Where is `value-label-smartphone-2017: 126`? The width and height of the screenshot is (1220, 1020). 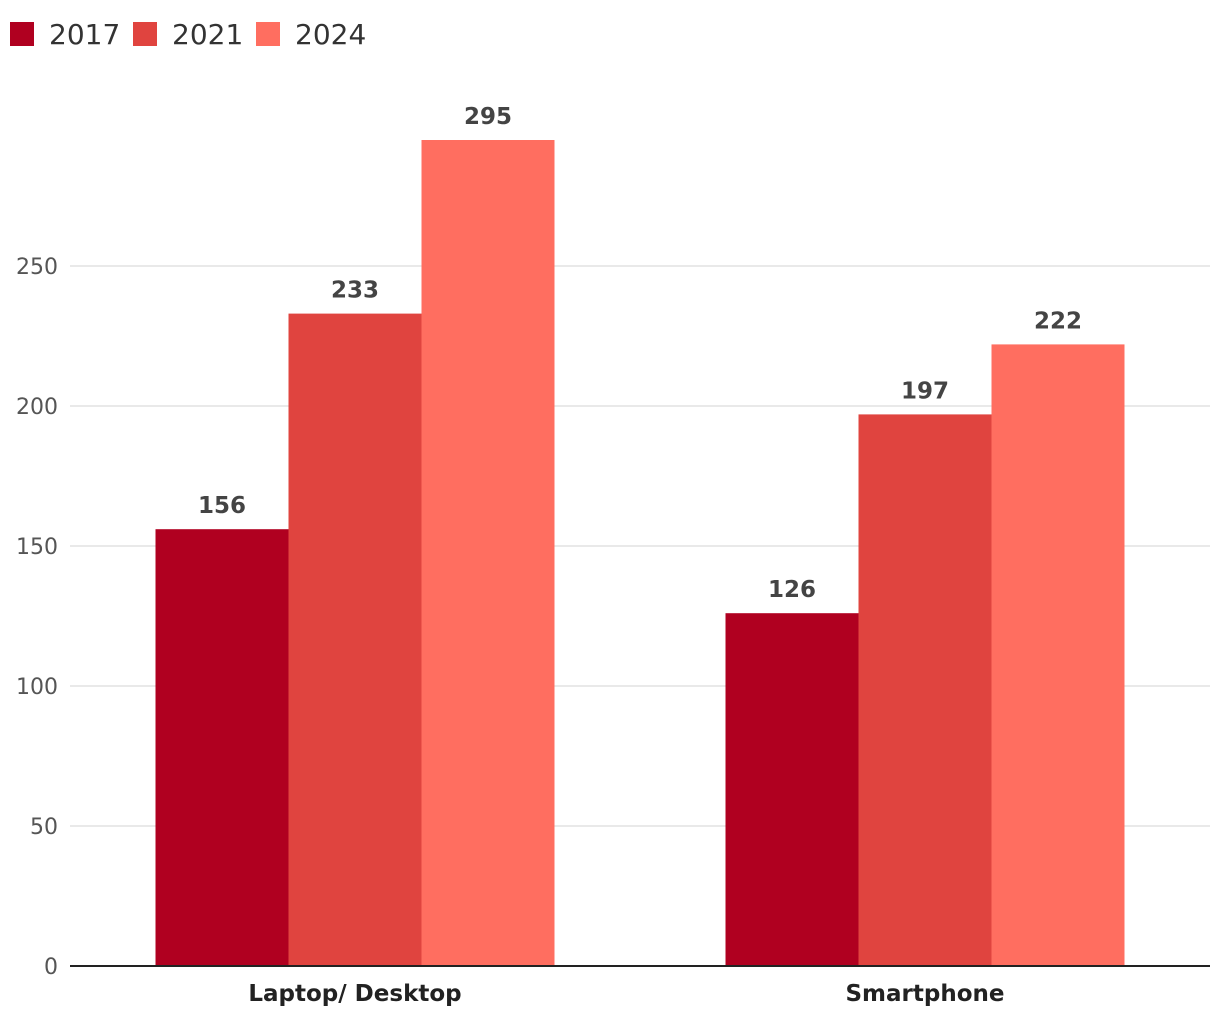
value-label-smartphone-2017: 126 is located at coordinates (792, 590).